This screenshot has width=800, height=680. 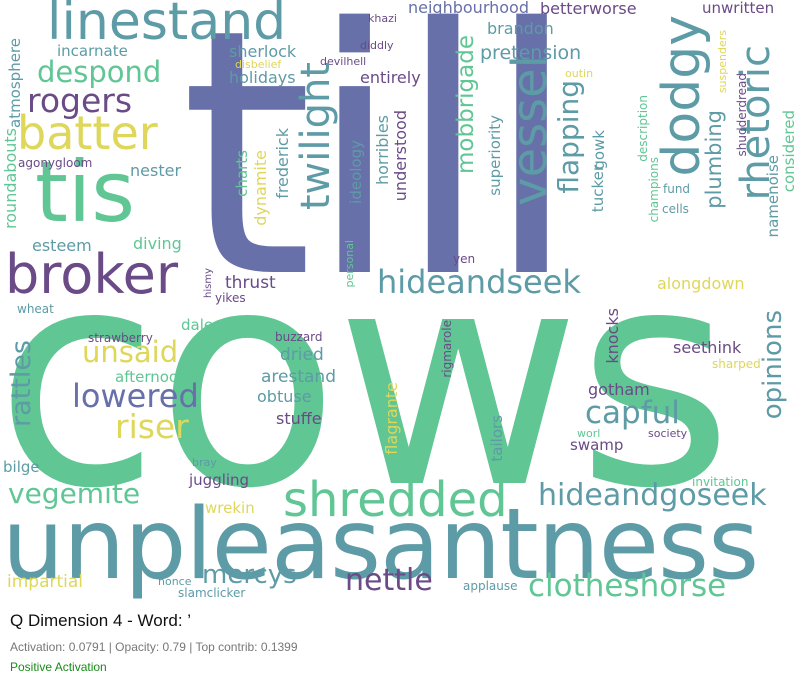 I want to click on cloud-word: diddly, so click(x=377, y=45).